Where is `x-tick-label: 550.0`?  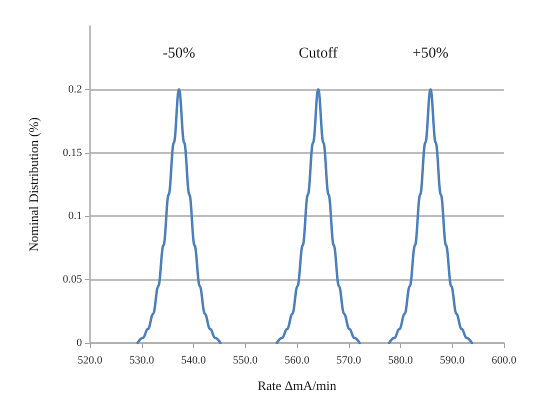
x-tick-label: 550.0 is located at coordinates (245, 360).